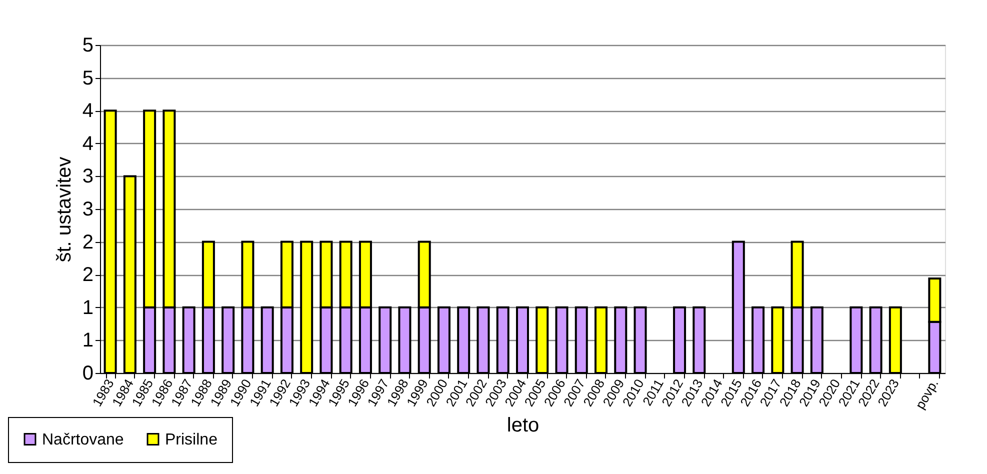 The image size is (987, 474). Describe the element at coordinates (88, 373) in the screenshot. I see `y-tick-label: 0` at that location.